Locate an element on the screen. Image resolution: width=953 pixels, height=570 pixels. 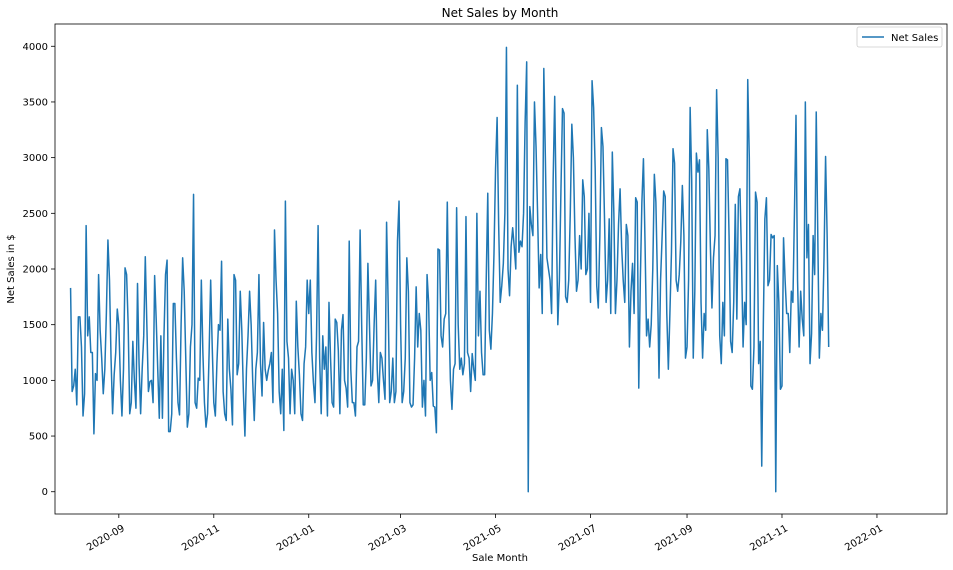
y-tick-label: 2000 is located at coordinates (35, 270).